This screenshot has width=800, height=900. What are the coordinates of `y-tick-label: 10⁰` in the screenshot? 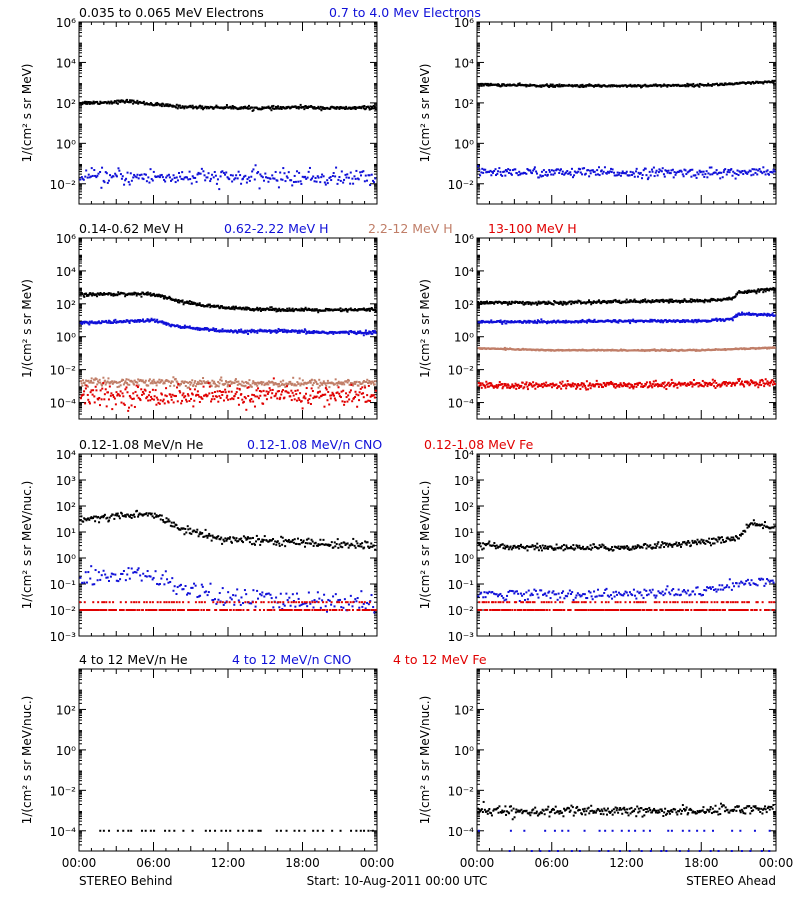 It's located at (66, 338).